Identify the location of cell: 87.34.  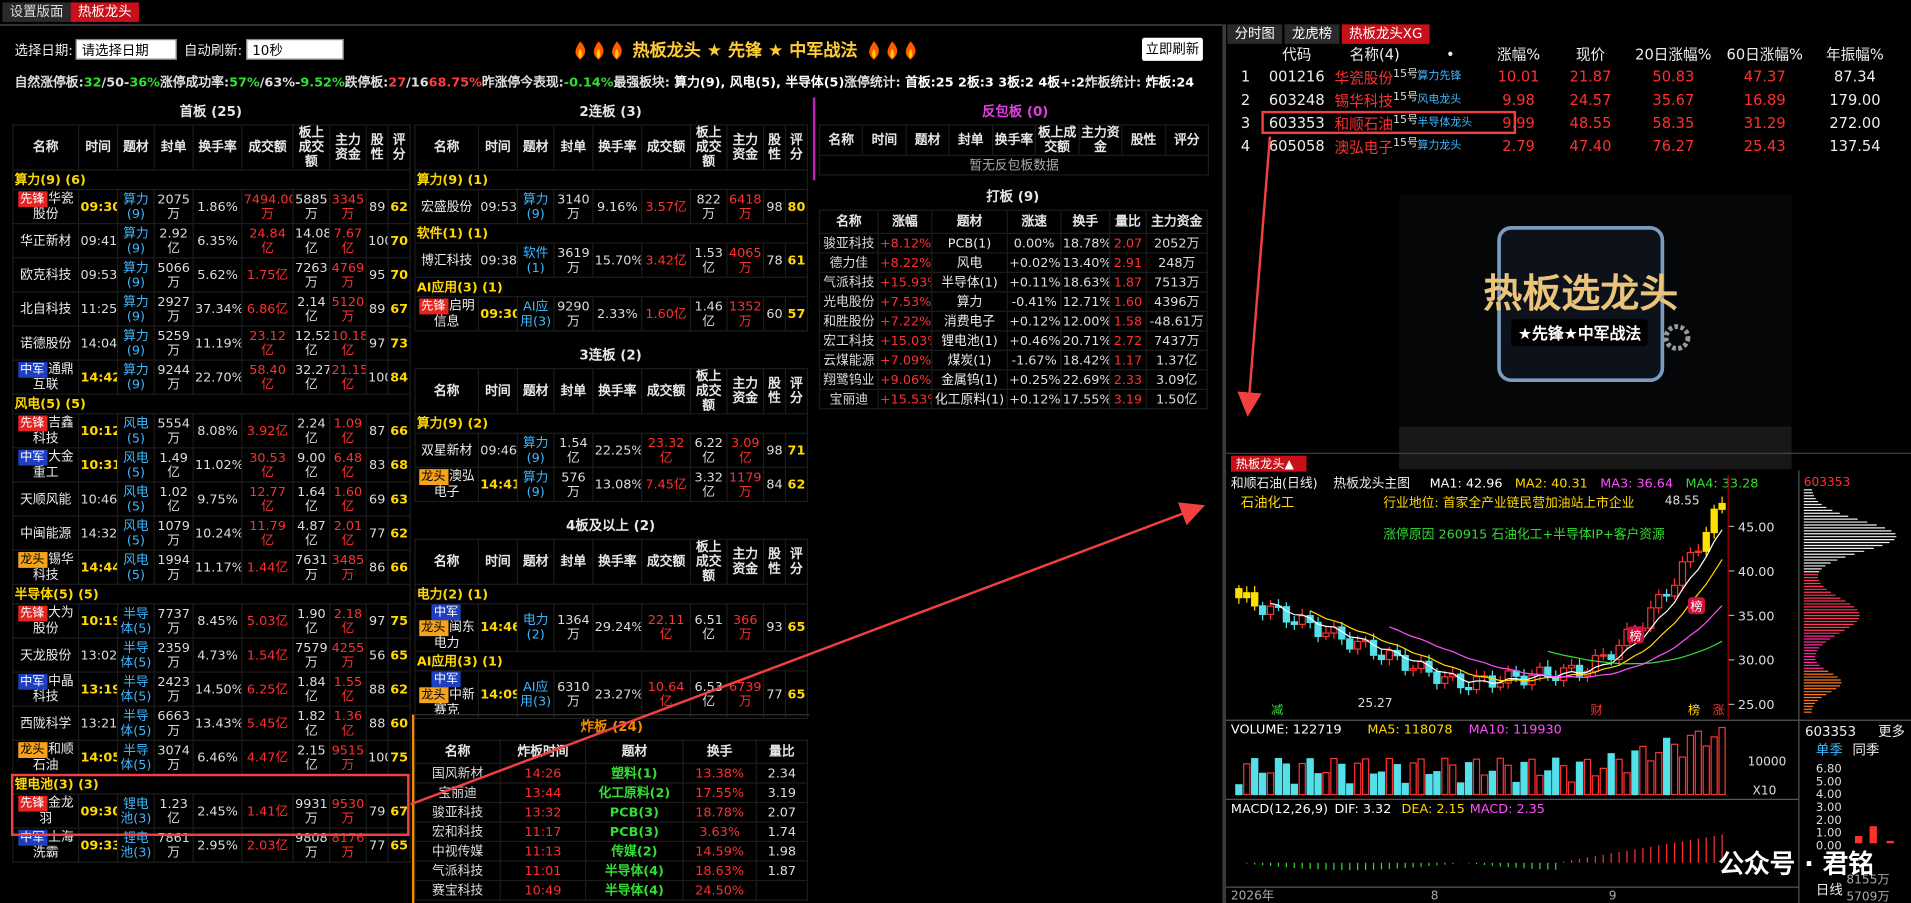
(1854, 76).